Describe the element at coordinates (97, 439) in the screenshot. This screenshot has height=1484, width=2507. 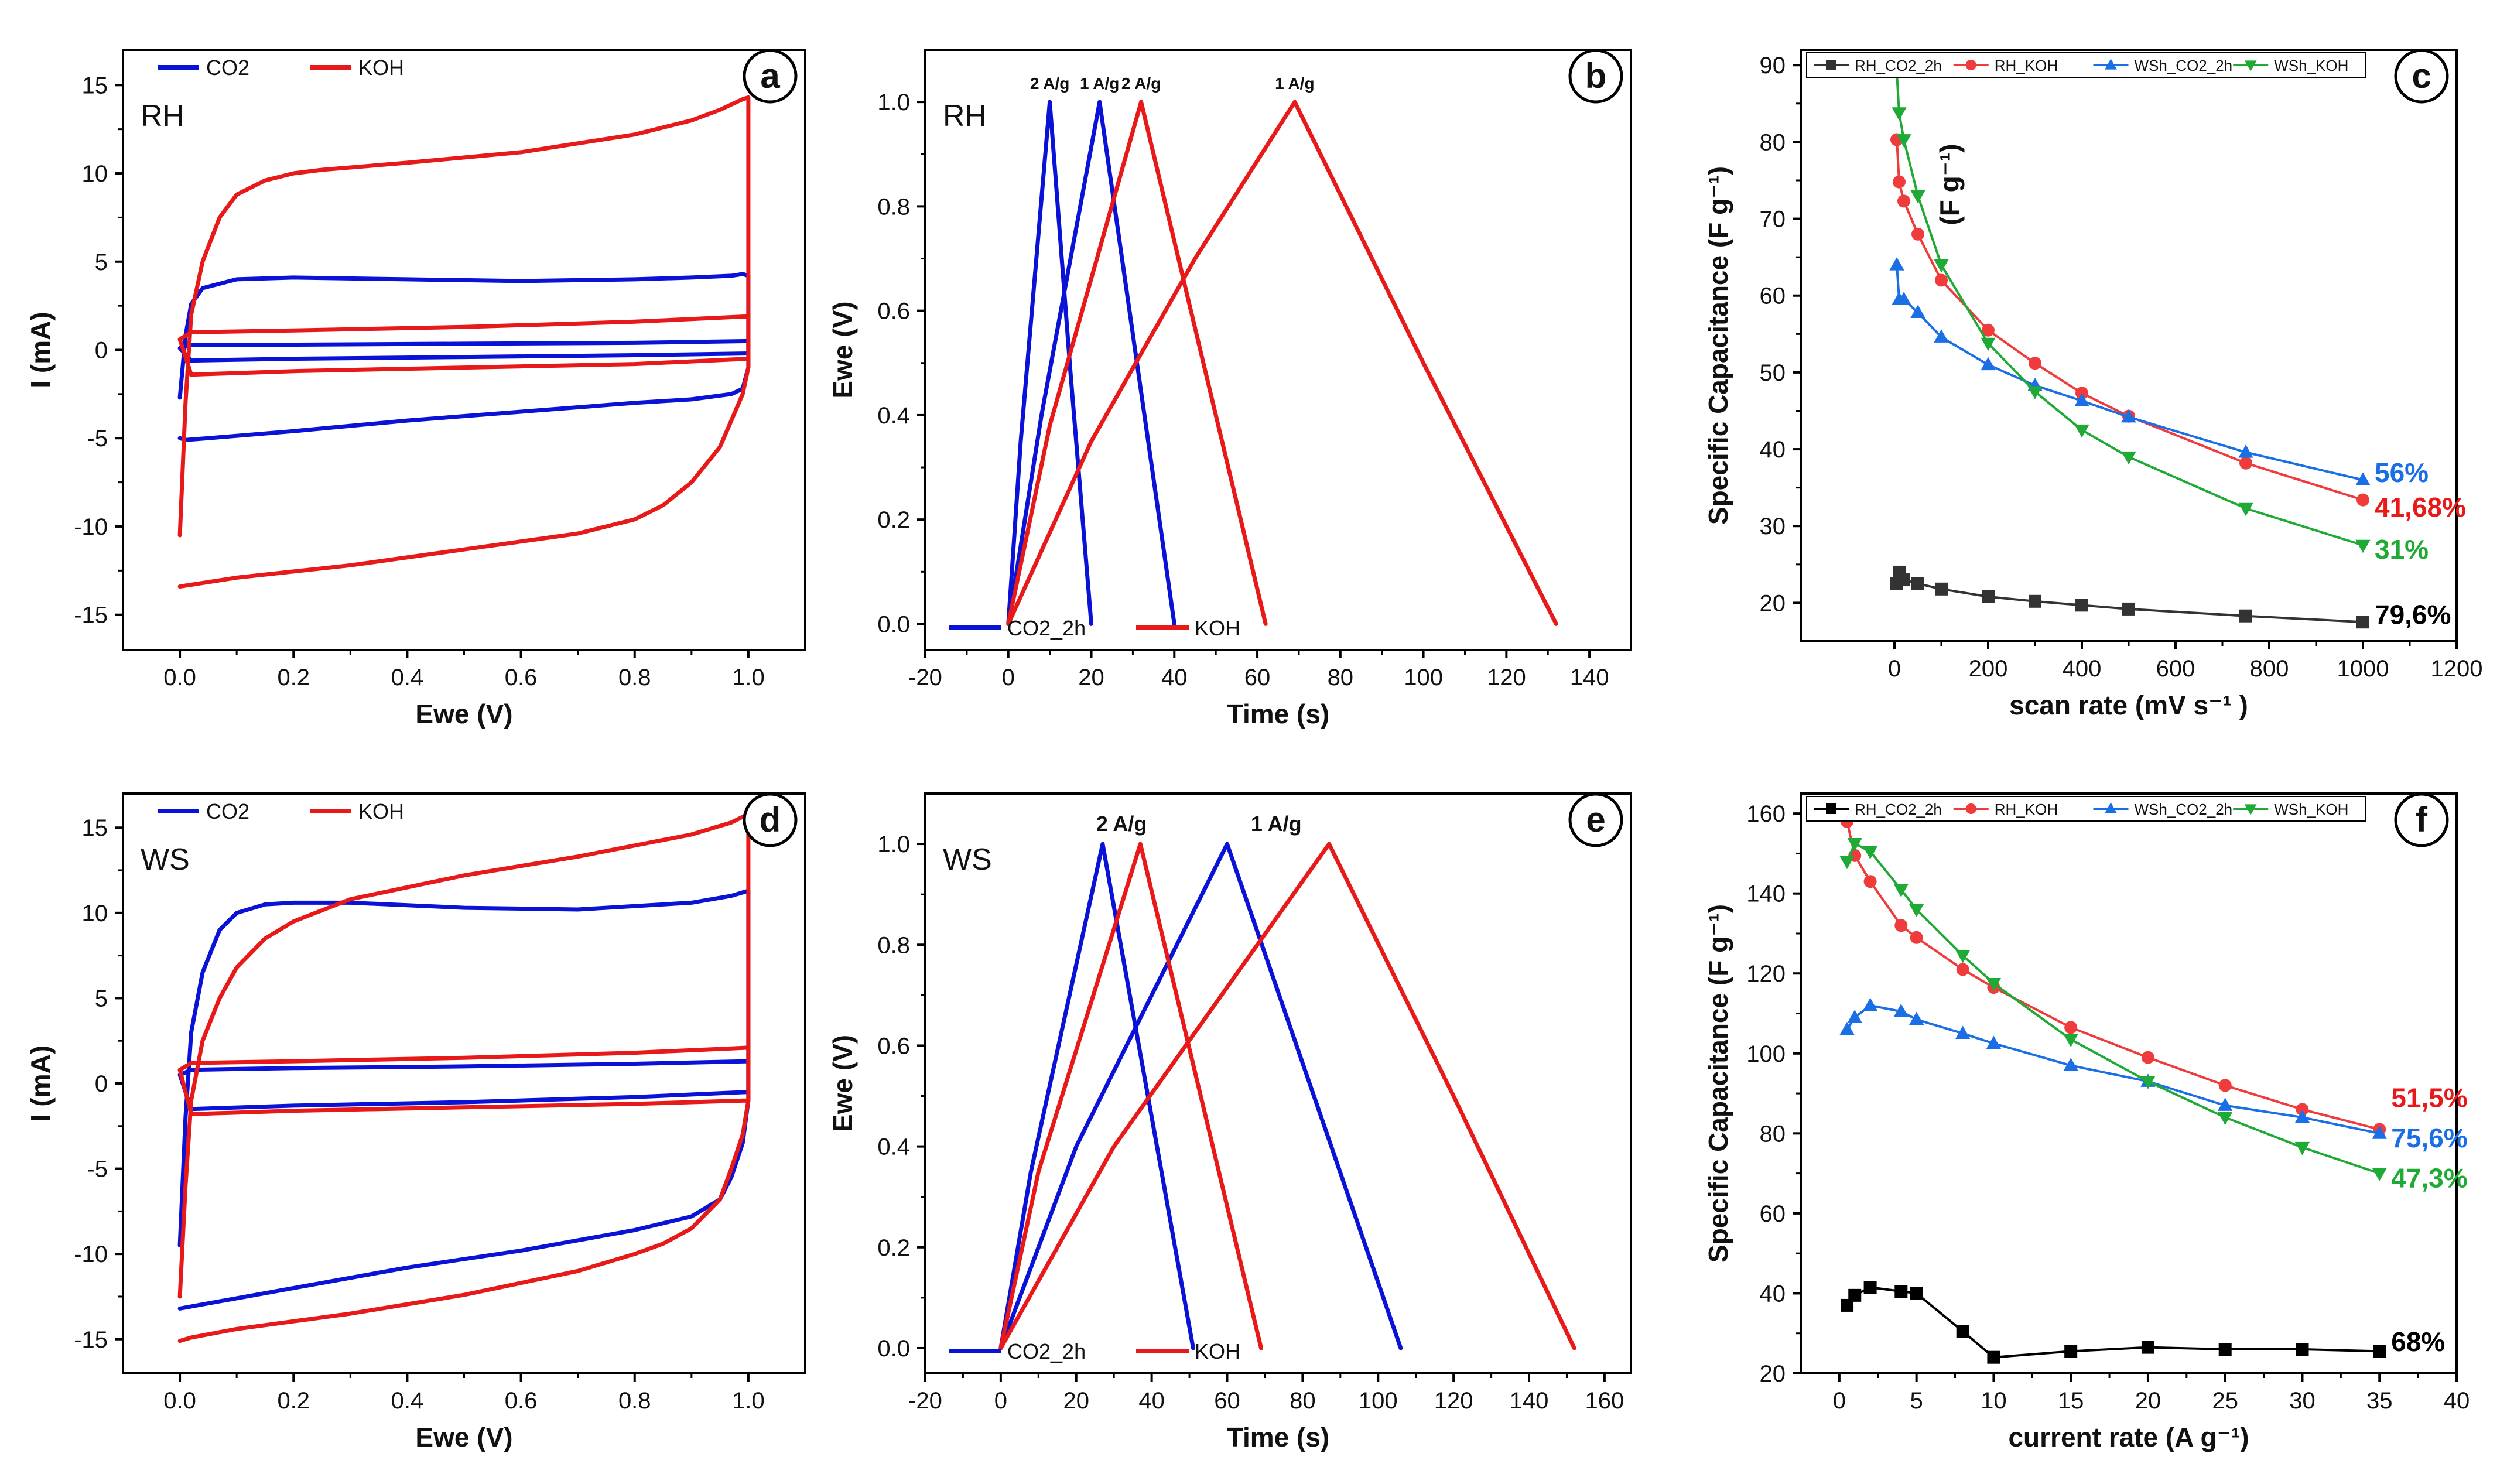
I see `y-tick-label: -5` at that location.